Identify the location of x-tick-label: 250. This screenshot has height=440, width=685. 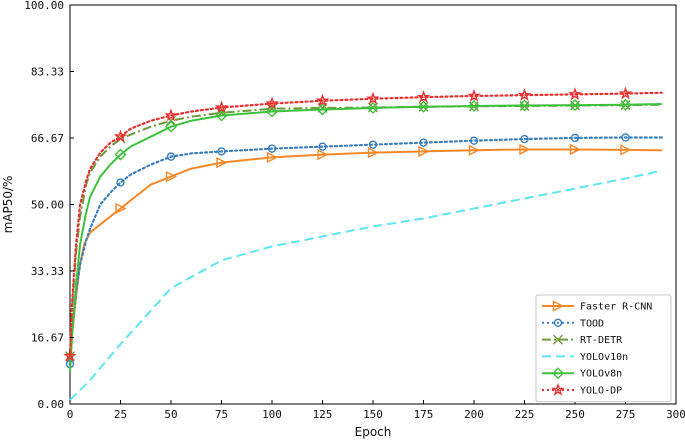
(575, 414).